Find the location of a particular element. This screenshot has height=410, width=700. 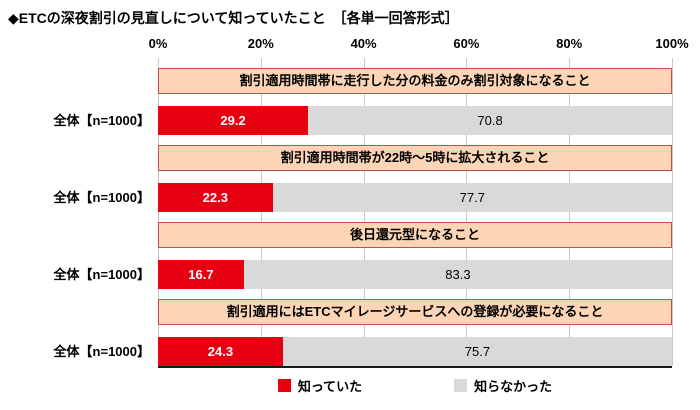

value-label-did-not-know: 70.8 is located at coordinates (490, 120).